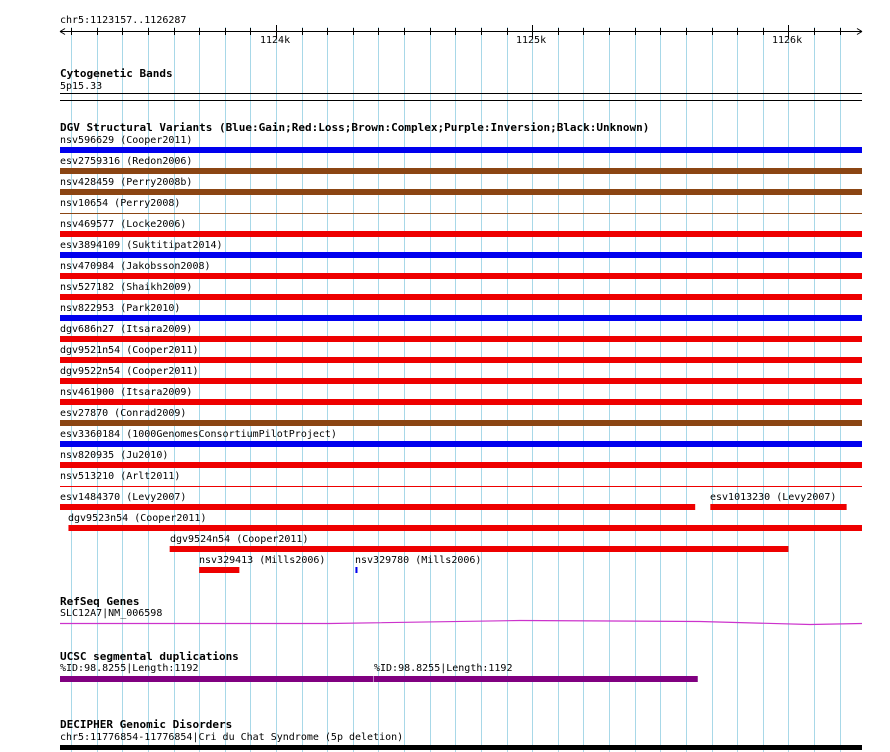 This screenshot has height=752, width=890. Describe the element at coordinates (114, 455) in the screenshot. I see `variant-label: nsv820935 (Ju2010)` at that location.